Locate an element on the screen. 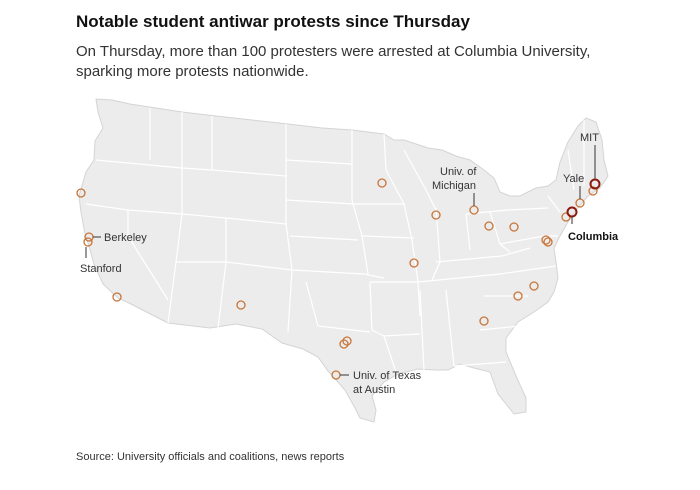 The image size is (700, 490). berkeley-label: Berkeley is located at coordinates (125, 238).